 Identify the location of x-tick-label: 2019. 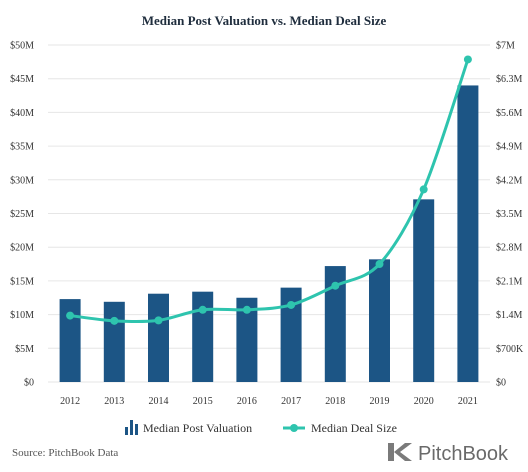
(380, 401).